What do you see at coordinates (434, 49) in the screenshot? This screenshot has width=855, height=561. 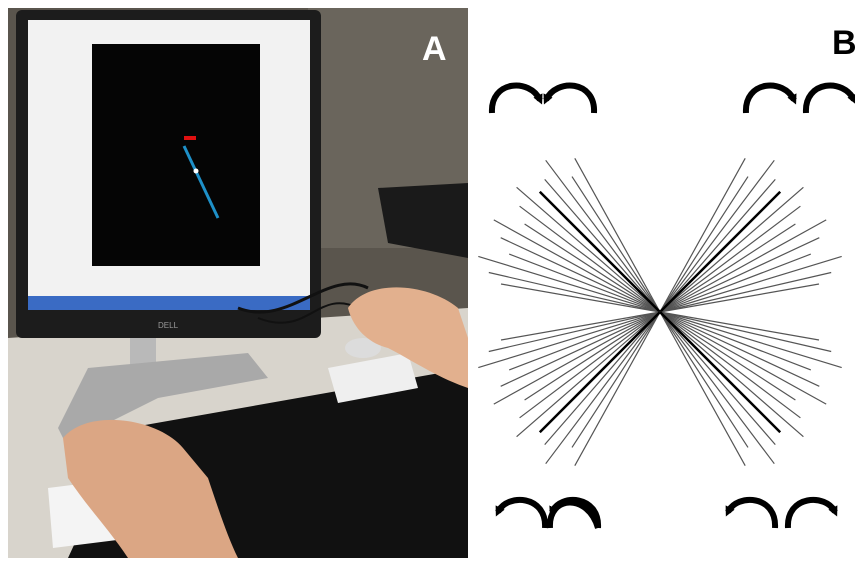 I see `panel-a-label: A` at bounding box center [434, 49].